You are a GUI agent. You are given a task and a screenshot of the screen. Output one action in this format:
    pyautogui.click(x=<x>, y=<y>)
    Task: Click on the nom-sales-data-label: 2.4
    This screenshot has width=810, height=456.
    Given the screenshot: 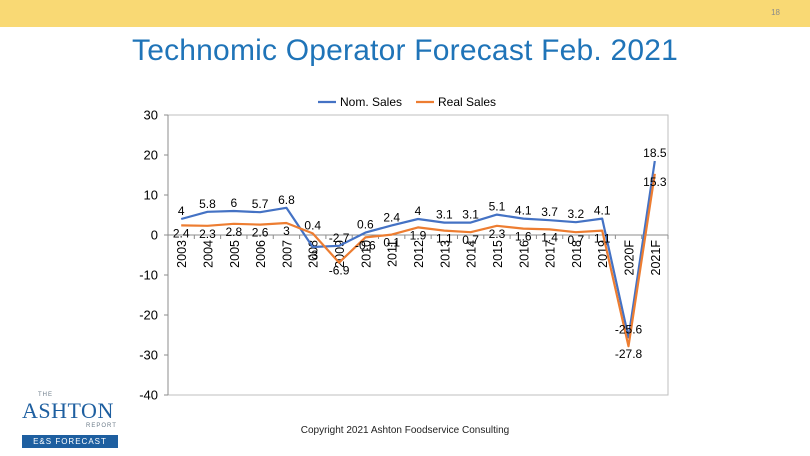 What is the action you would take?
    pyautogui.click(x=391, y=217)
    